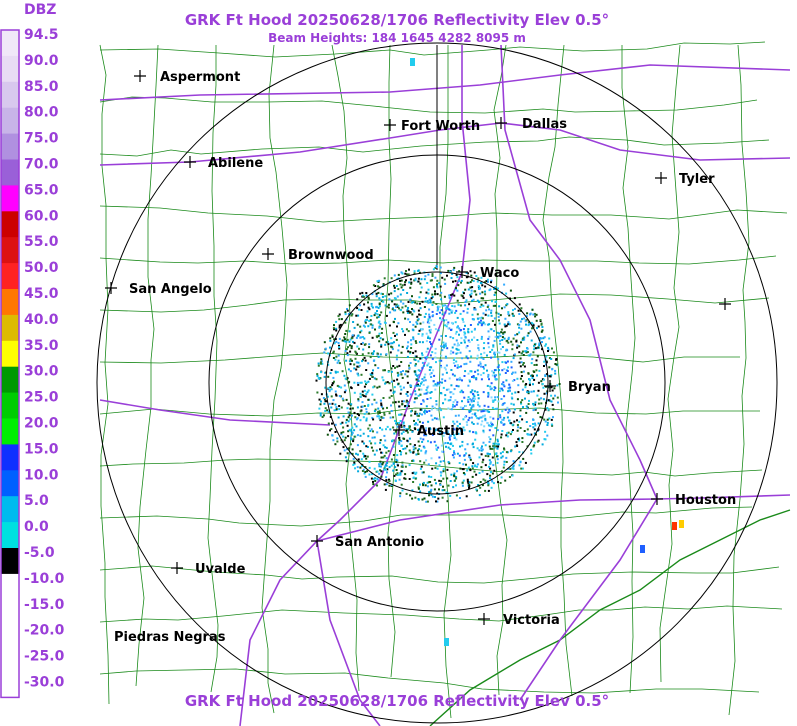 The width and height of the screenshot is (797, 726). What do you see at coordinates (437, 383) in the screenshot?
I see `range-ring` at bounding box center [437, 383].